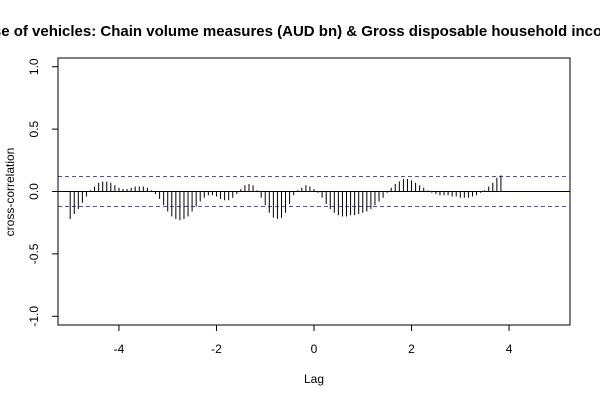 This screenshot has width=600, height=400. I want to click on x-tick-label: 4, so click(509, 349).